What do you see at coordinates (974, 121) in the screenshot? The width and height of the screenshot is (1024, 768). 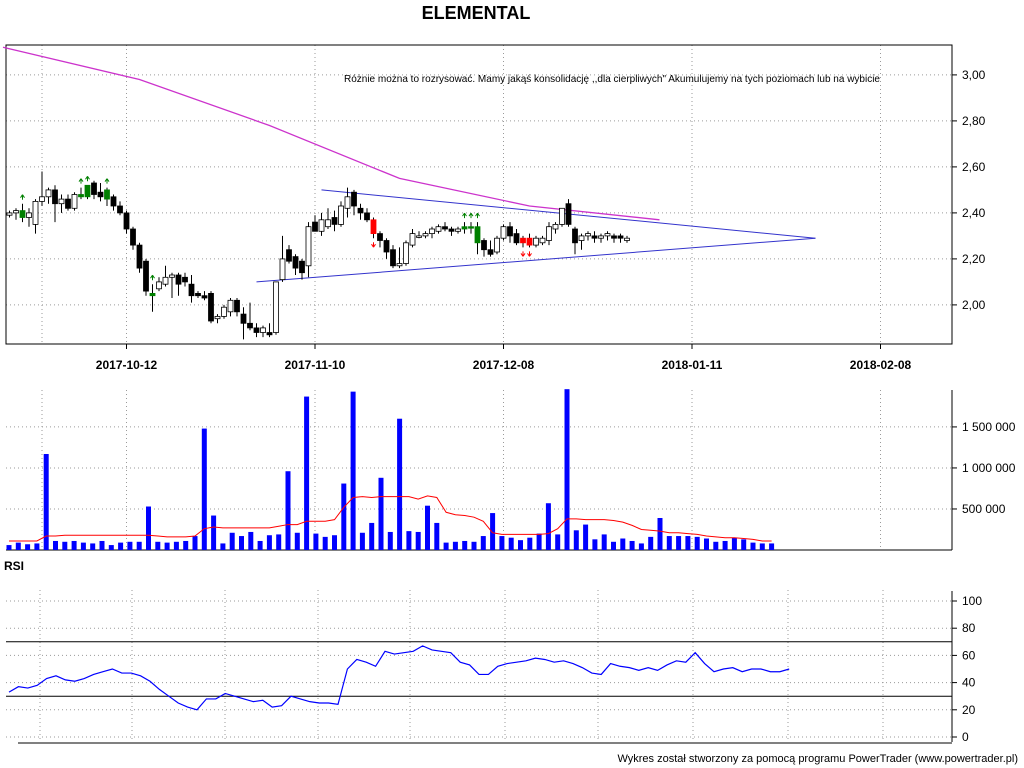 I see `price-tick-label: 2,80` at bounding box center [974, 121].